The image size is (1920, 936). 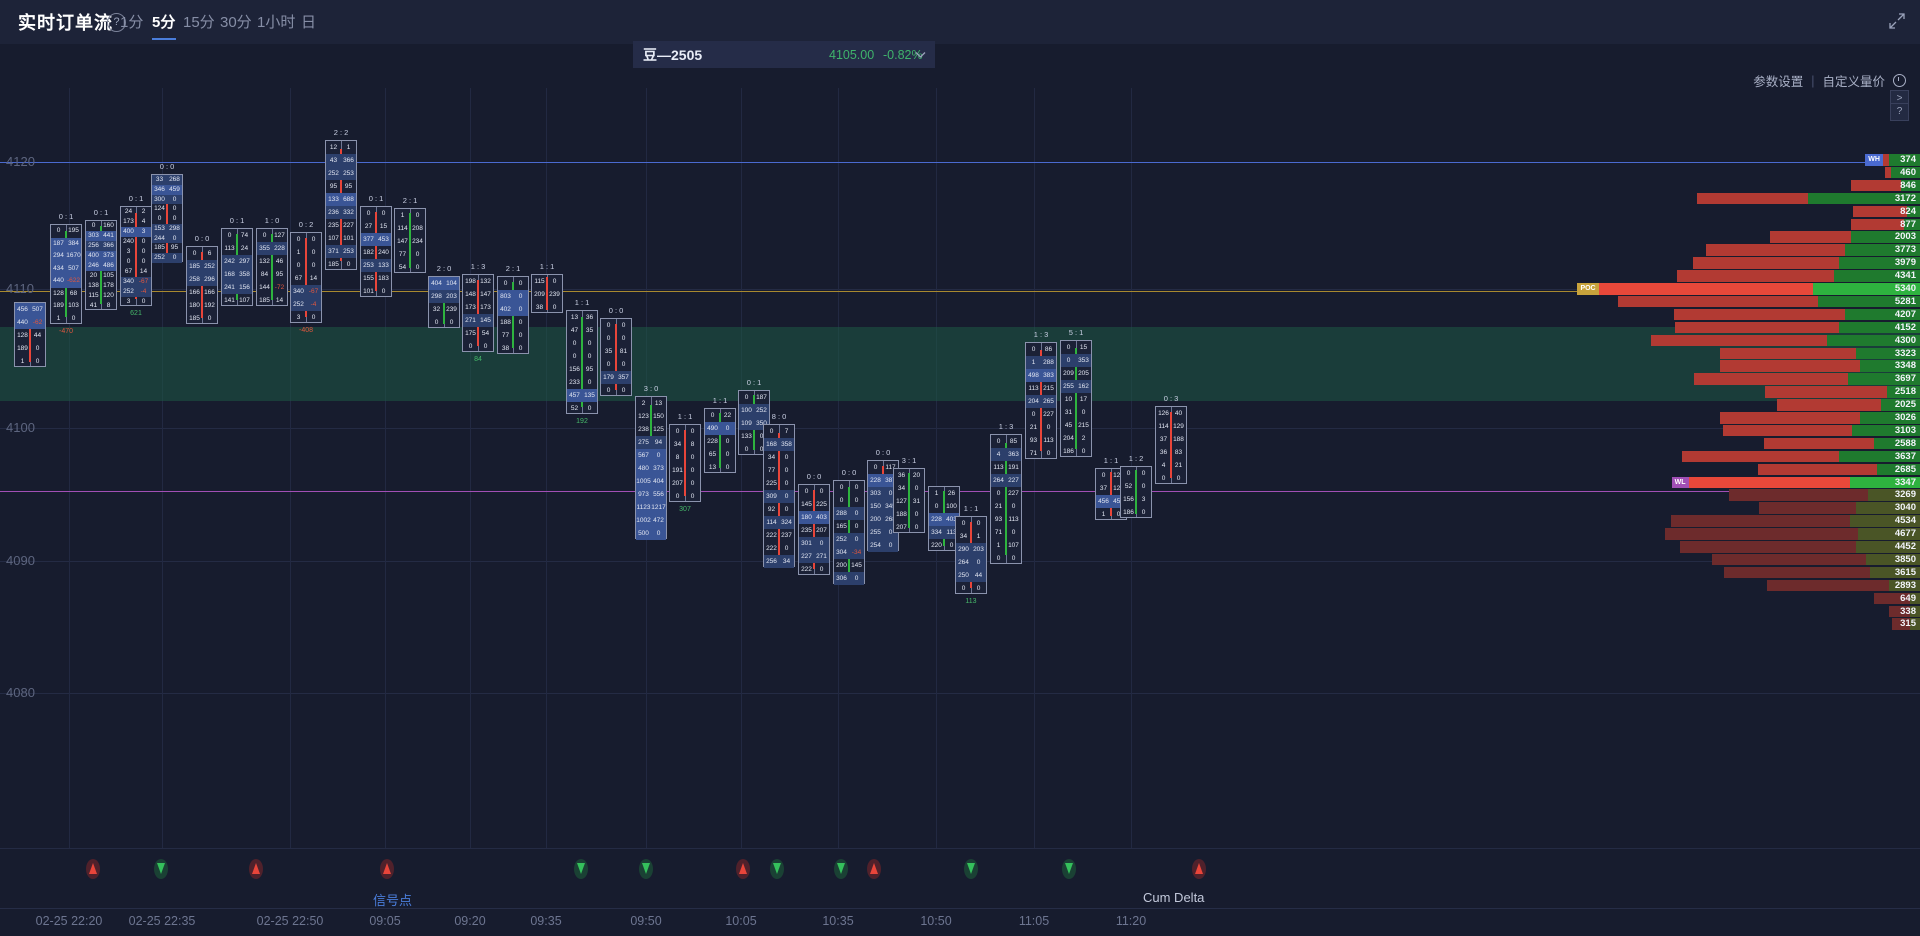 What do you see at coordinates (93, 306) in the screenshot?
I see `bid-volume: 41` at bounding box center [93, 306].